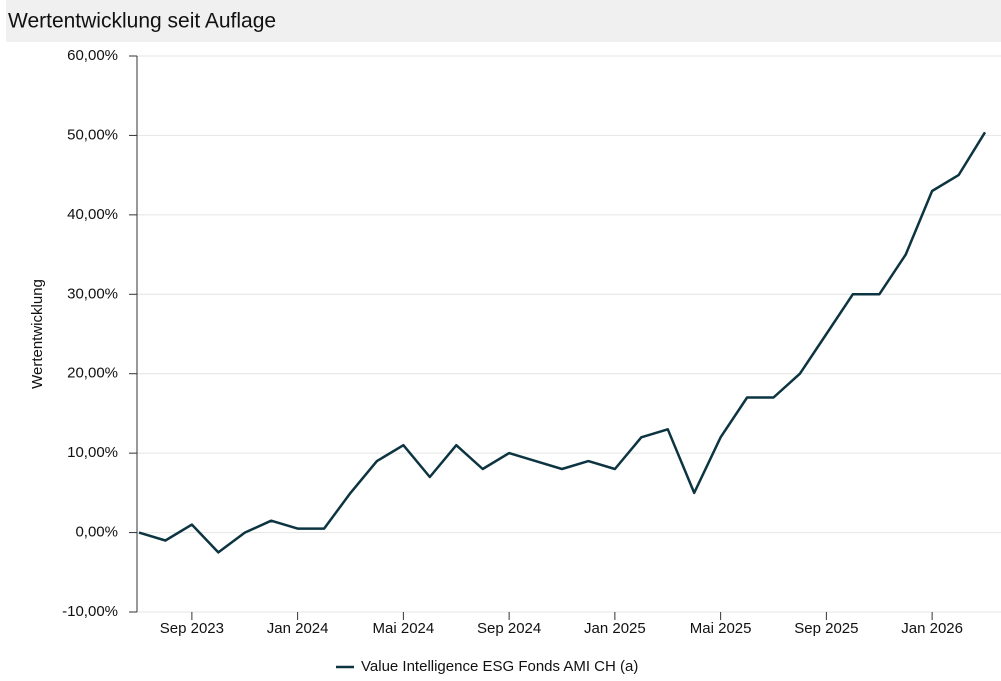 The width and height of the screenshot is (1001, 681). What do you see at coordinates (615, 628) in the screenshot?
I see `x-tick-label: Jan 2025` at bounding box center [615, 628].